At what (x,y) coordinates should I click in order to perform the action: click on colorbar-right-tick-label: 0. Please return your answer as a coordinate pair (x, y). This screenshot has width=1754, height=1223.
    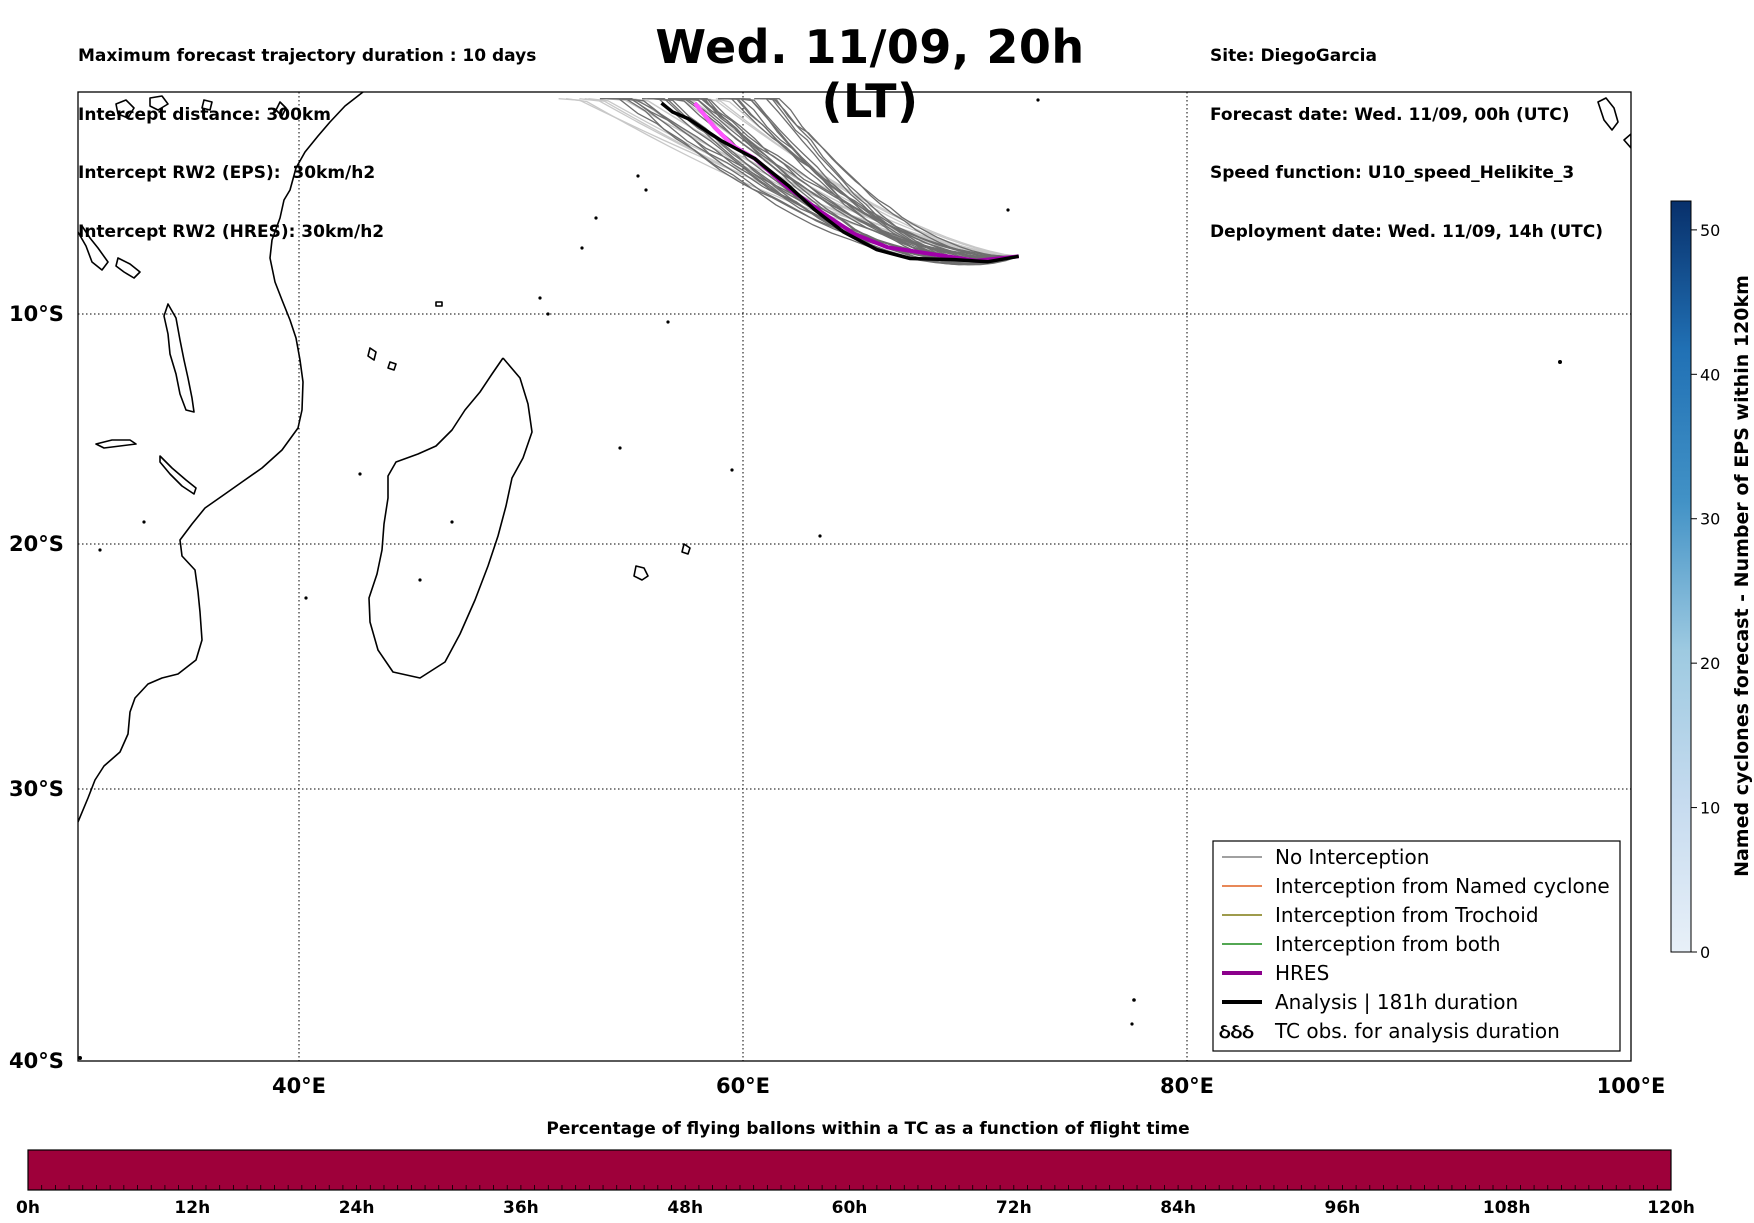
    Looking at the image, I should click on (1705, 952).